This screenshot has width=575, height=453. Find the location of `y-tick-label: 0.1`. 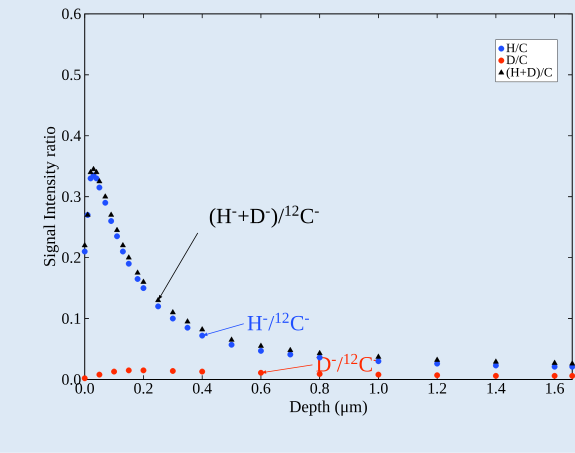

y-tick-label: 0.1 is located at coordinates (71, 318).